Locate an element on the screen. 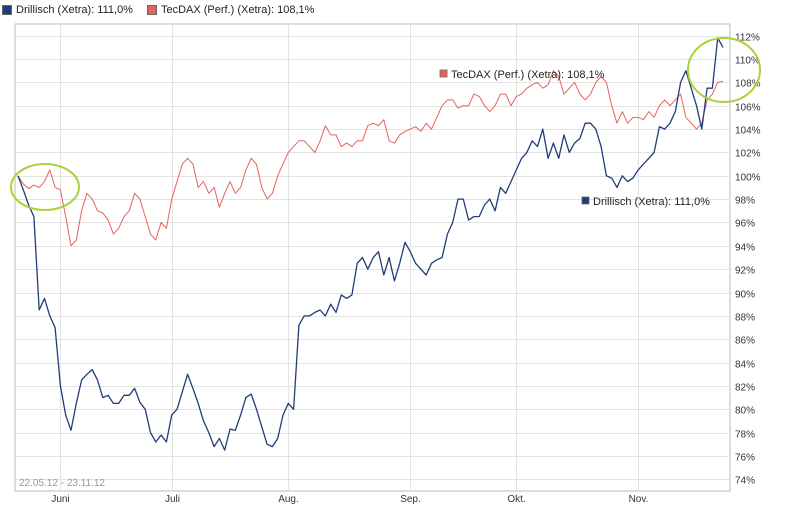 The height and width of the screenshot is (511, 799). y-tick-label: 86% is located at coordinates (745, 341).